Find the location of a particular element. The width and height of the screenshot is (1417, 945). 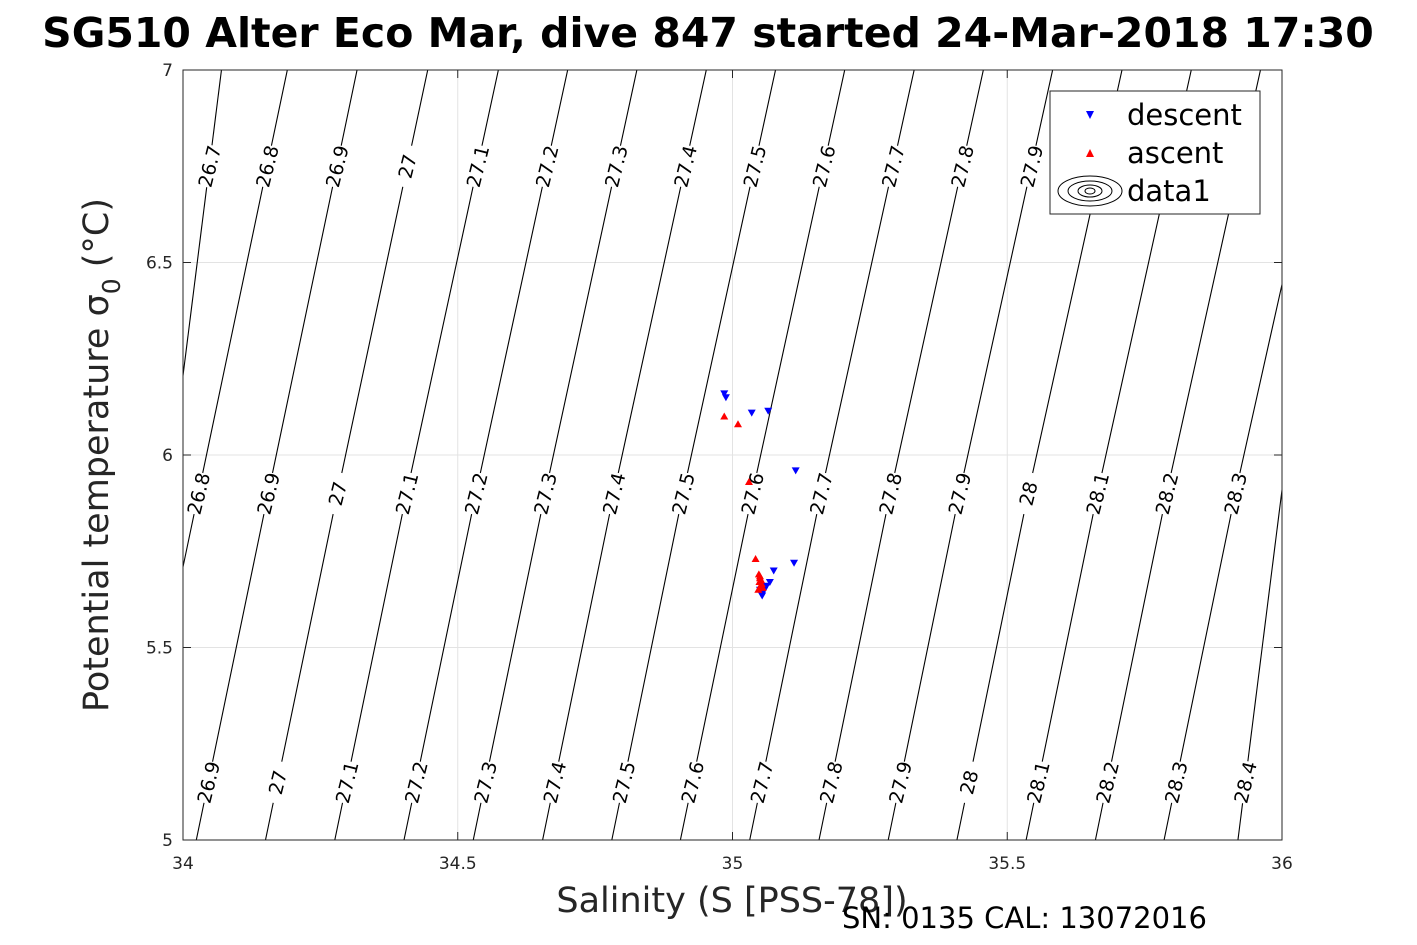

x-tick-label: 34.5 is located at coordinates (458, 864).